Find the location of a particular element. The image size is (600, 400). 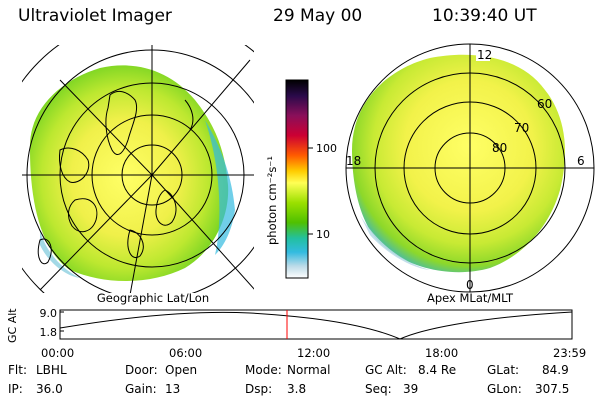

altitude-strip is located at coordinates (316, 324).